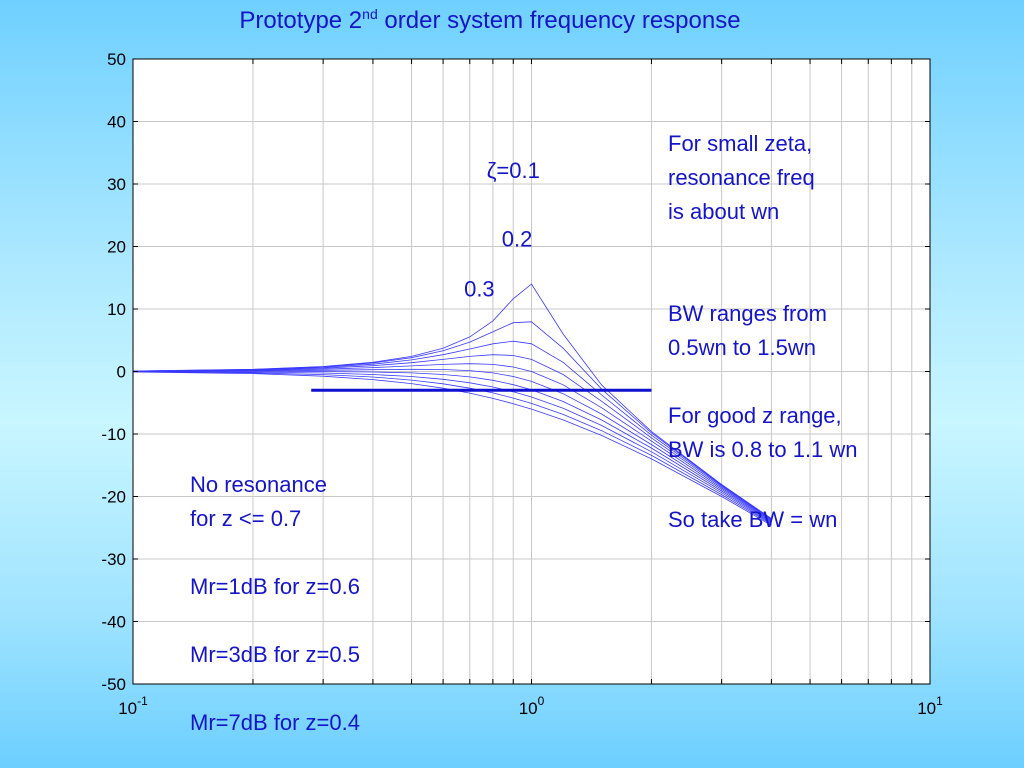 The image size is (1024, 768). I want to click on response-curve-zeta-0.7, so click(452, 447).